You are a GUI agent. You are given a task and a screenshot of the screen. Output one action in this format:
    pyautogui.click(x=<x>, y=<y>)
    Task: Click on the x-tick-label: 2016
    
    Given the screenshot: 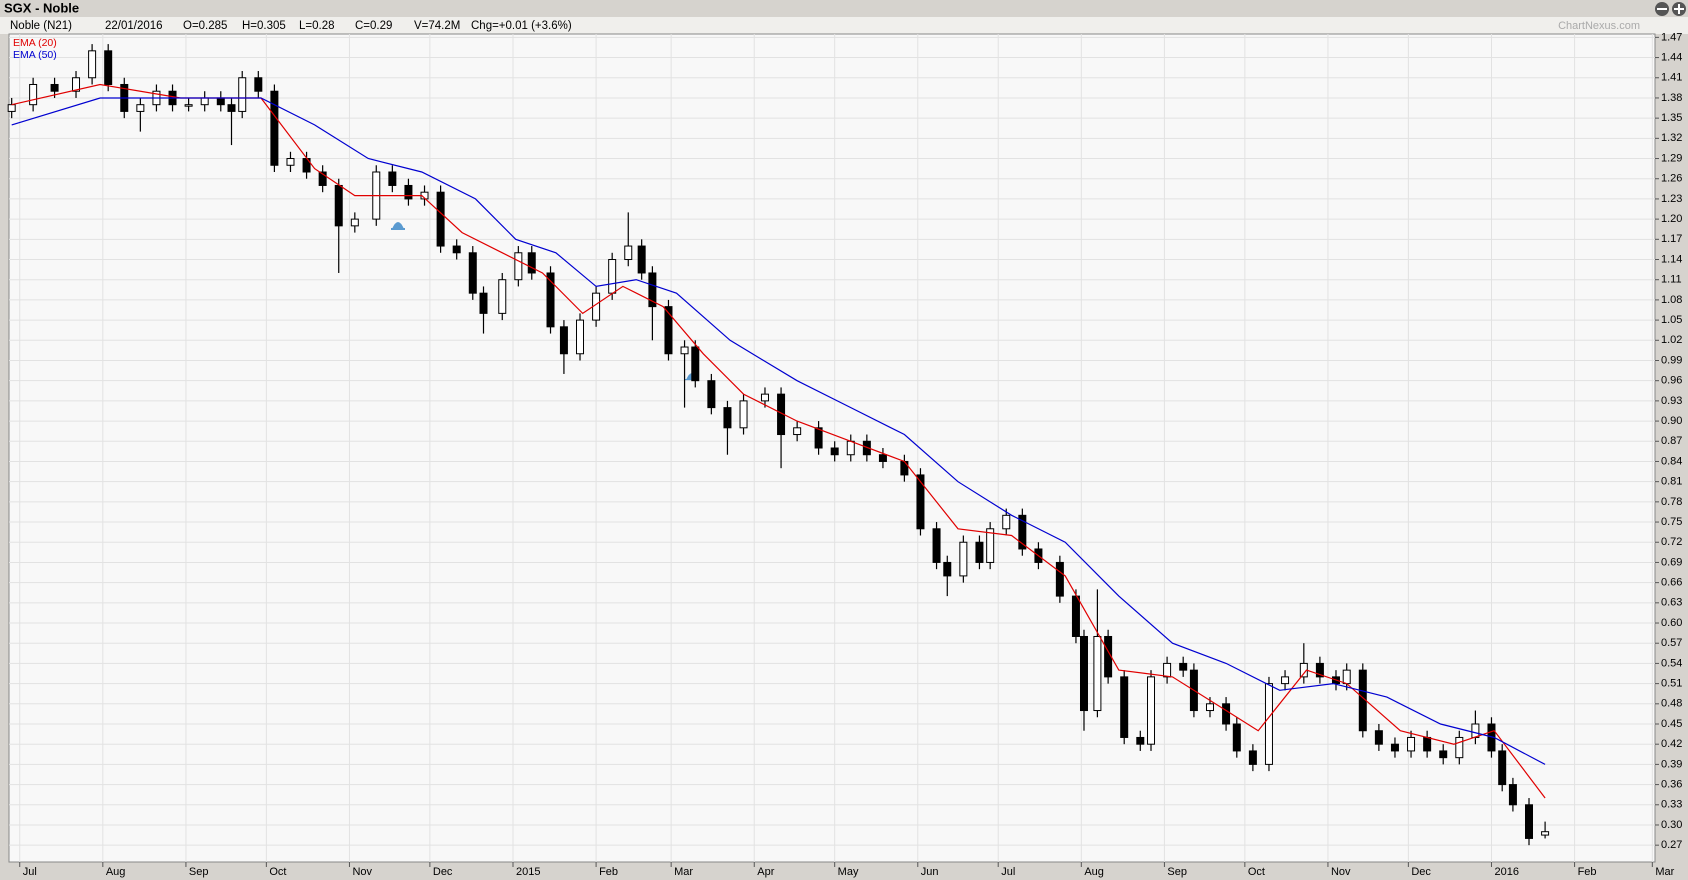 What is the action you would take?
    pyautogui.click(x=1506, y=872)
    